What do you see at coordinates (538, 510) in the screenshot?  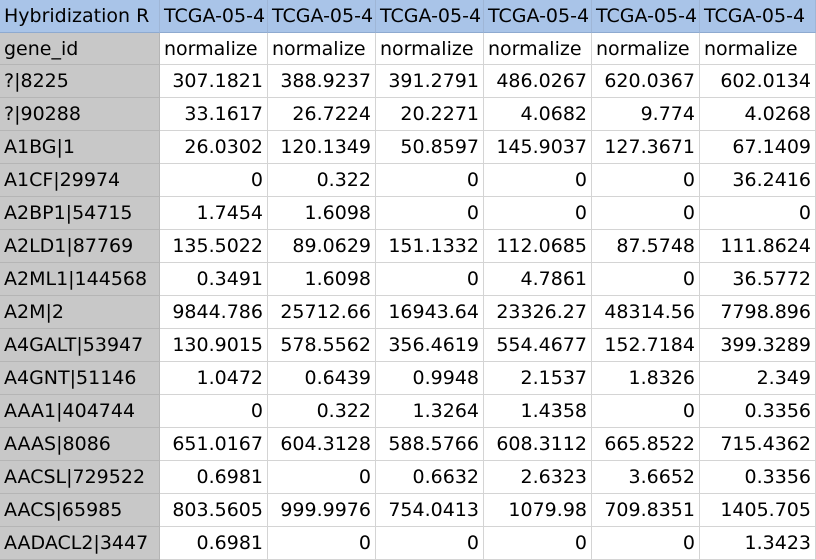 I see `value-cell: 1079.98` at bounding box center [538, 510].